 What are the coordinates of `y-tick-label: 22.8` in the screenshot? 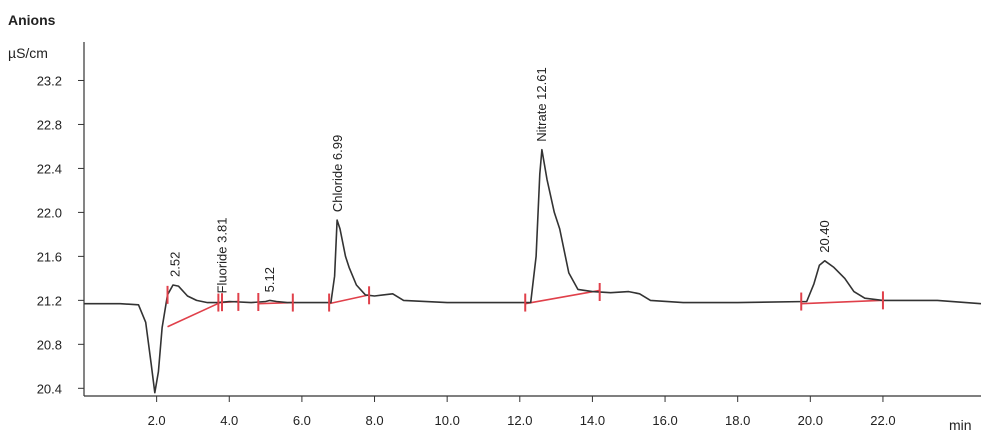 It's located at (49, 124).